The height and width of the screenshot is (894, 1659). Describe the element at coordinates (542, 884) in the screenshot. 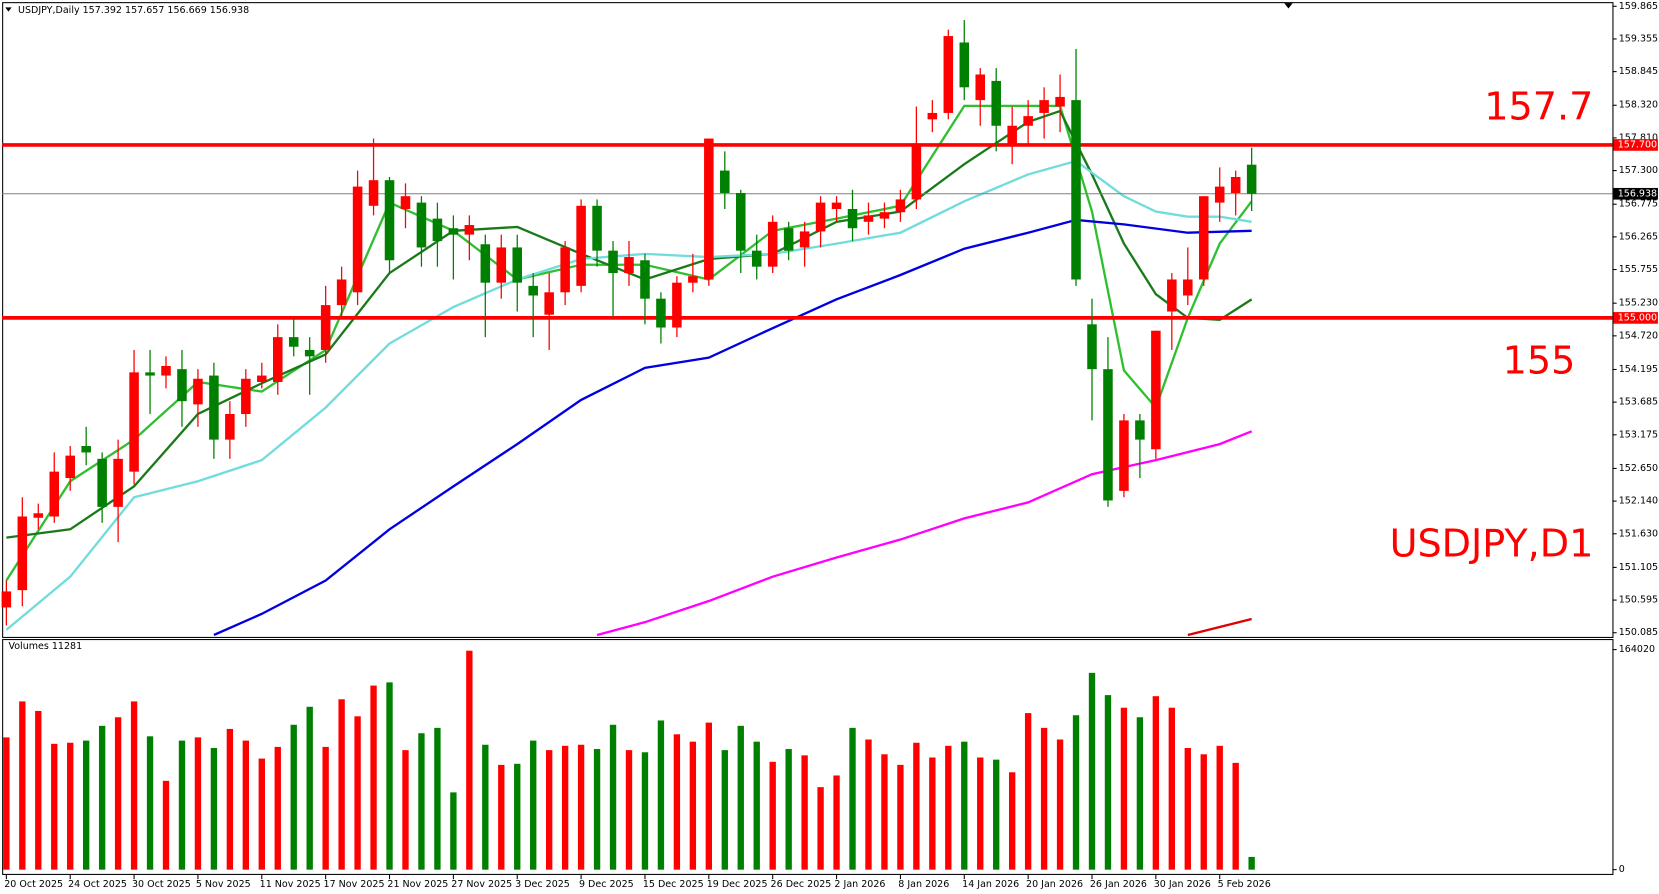

I see `x-tick-label: 3 Dec 2025` at that location.